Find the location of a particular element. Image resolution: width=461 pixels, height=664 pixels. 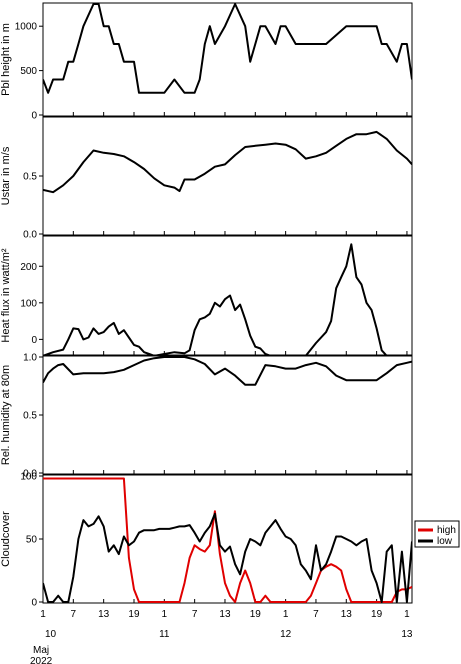

y-axis-label: Ustar in m/s is located at coordinates (6, 175).